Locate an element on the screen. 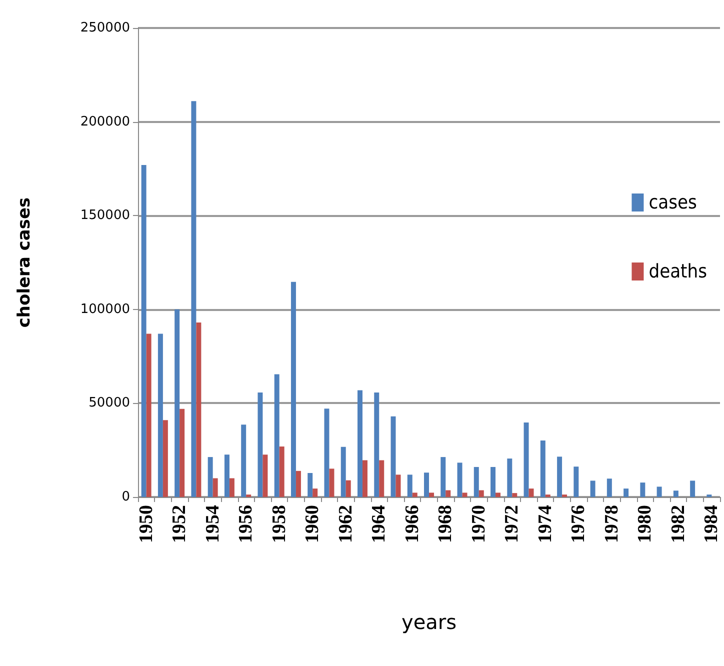  x-tick-label: 1950 is located at coordinates (146, 524).